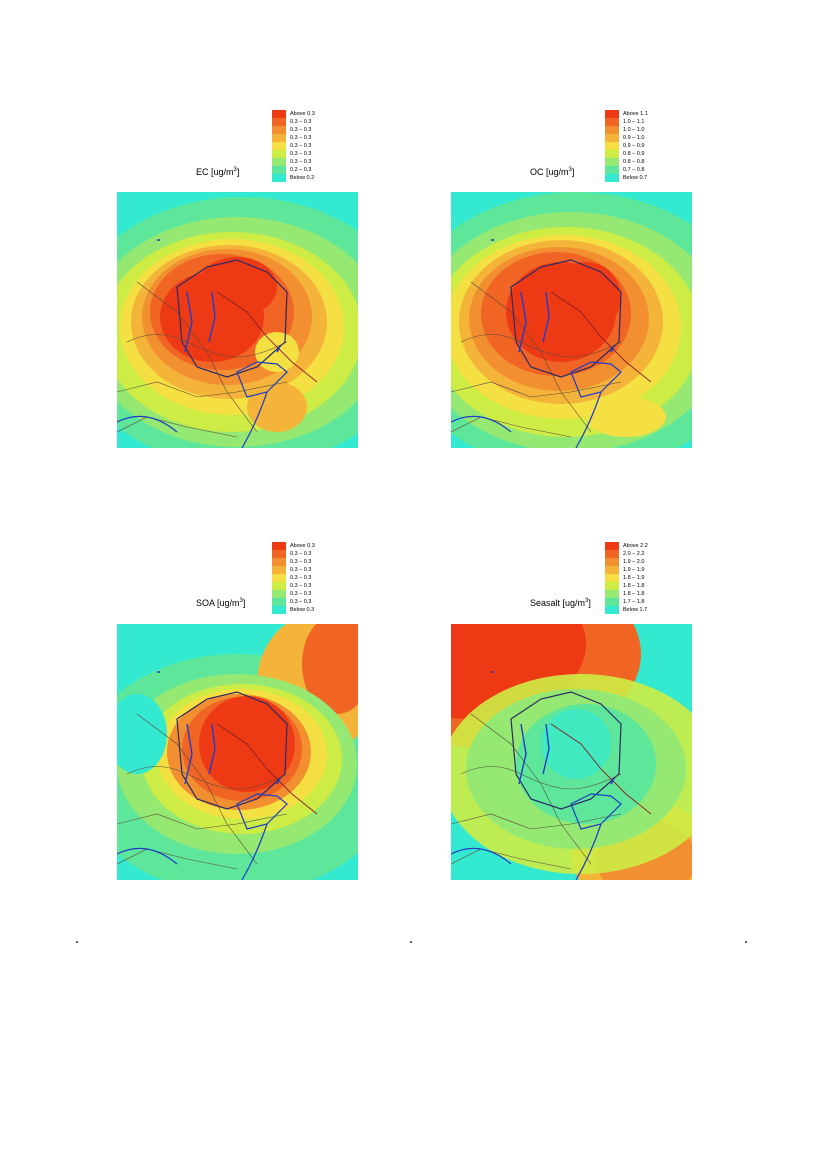 The image size is (827, 1169). I want to click on legend-entry: 1.9 – 1.9, so click(645, 570).